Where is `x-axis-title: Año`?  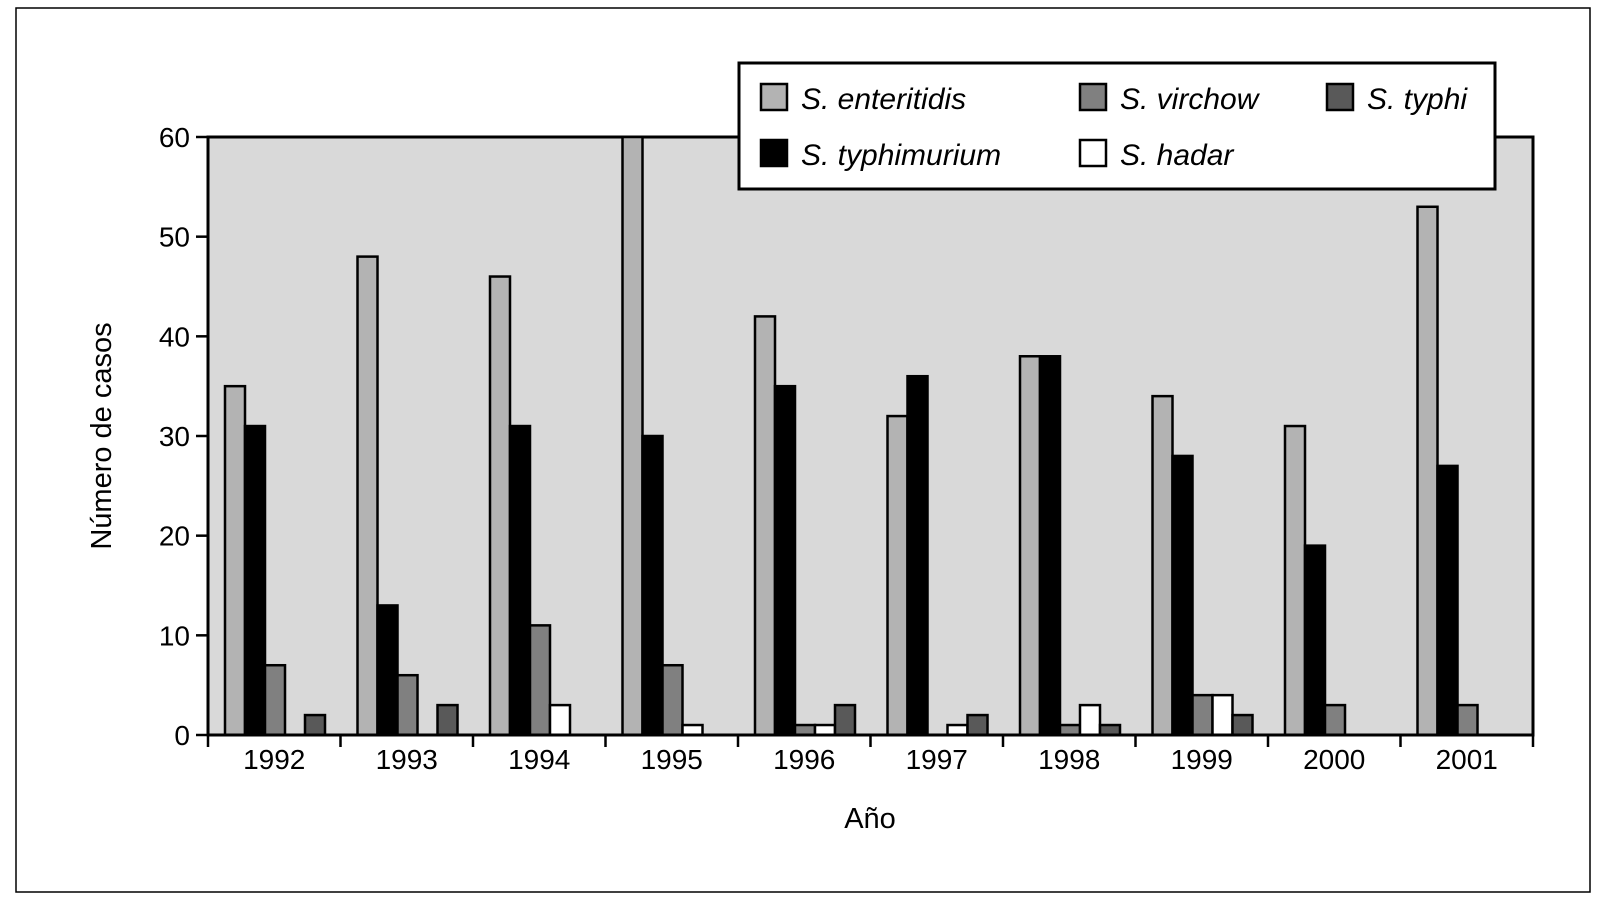
x-axis-title: Año is located at coordinates (870, 819).